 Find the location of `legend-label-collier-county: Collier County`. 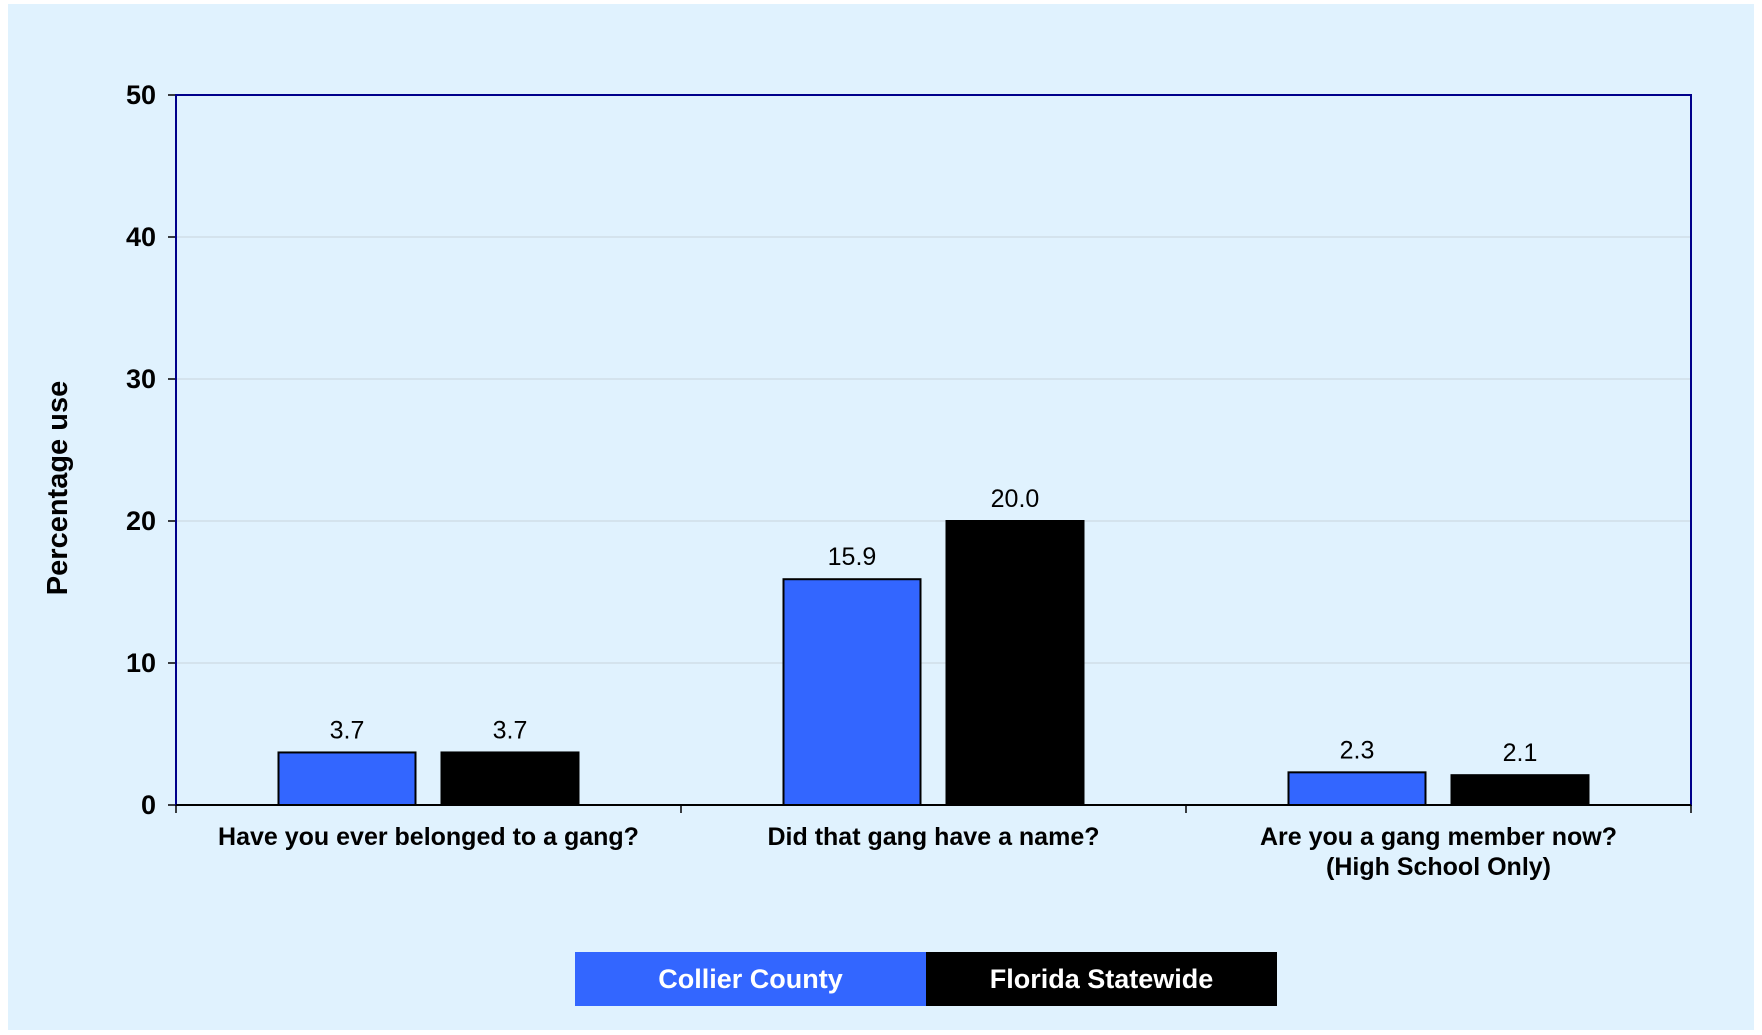

legend-label-collier-county: Collier County is located at coordinates (750, 978).